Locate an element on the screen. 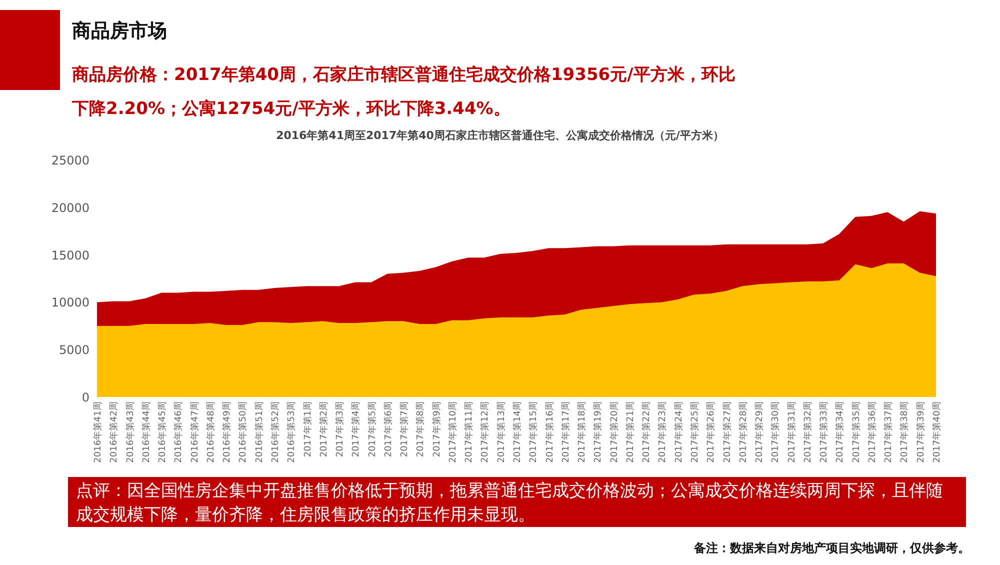 This screenshot has height=565, width=1000. x-tick-label: 2016年第41周 is located at coordinates (98, 432).